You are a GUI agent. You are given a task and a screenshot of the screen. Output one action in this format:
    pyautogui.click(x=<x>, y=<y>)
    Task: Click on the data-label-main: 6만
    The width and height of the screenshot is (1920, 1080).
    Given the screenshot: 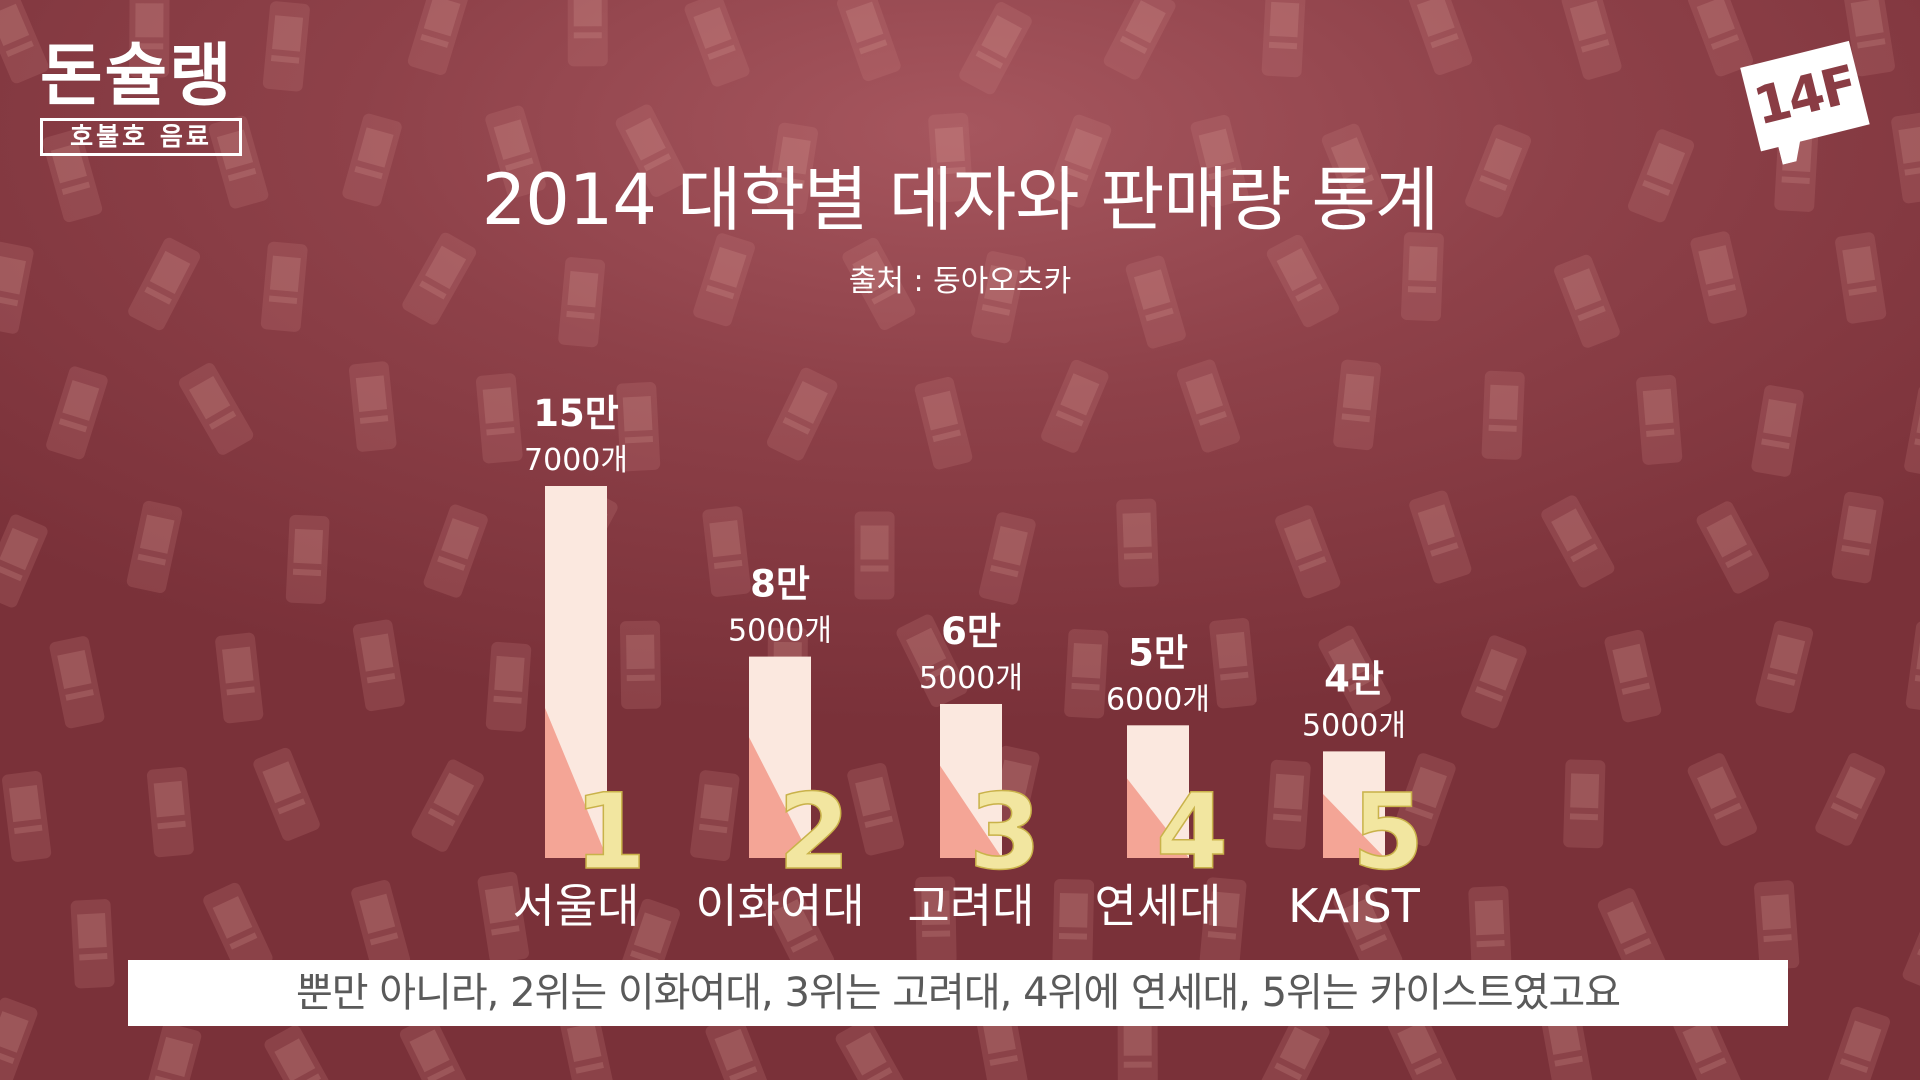 What is the action you would take?
    pyautogui.click(x=971, y=631)
    